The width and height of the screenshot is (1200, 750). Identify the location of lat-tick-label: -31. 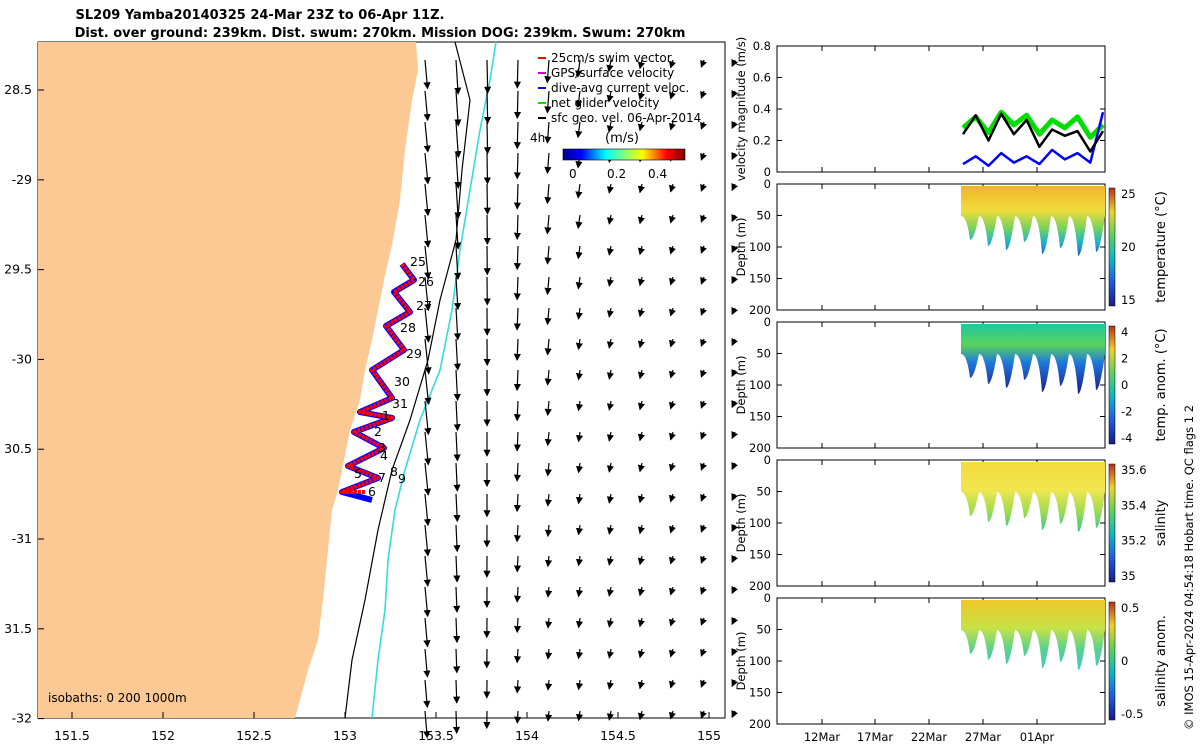
(22, 538).